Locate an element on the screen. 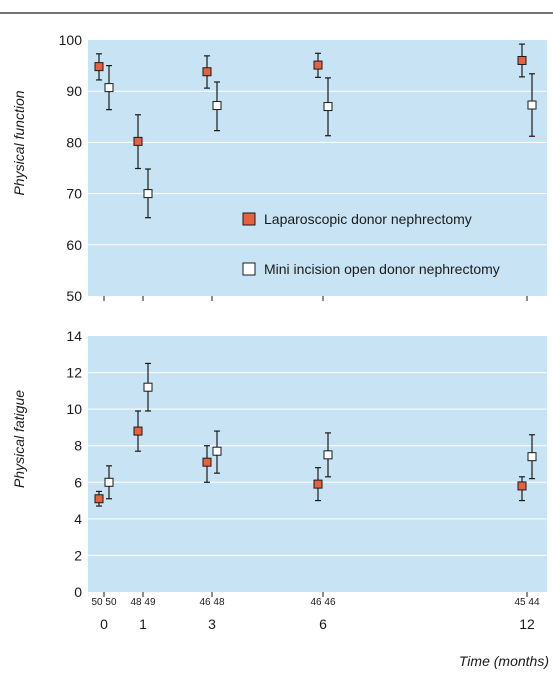  physical-fatigue-y-axis-label: Physical fatigue is located at coordinates (19, 439).